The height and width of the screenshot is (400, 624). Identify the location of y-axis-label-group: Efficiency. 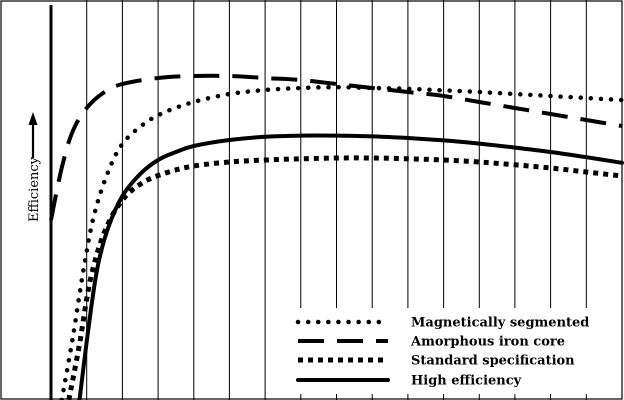
(34, 167).